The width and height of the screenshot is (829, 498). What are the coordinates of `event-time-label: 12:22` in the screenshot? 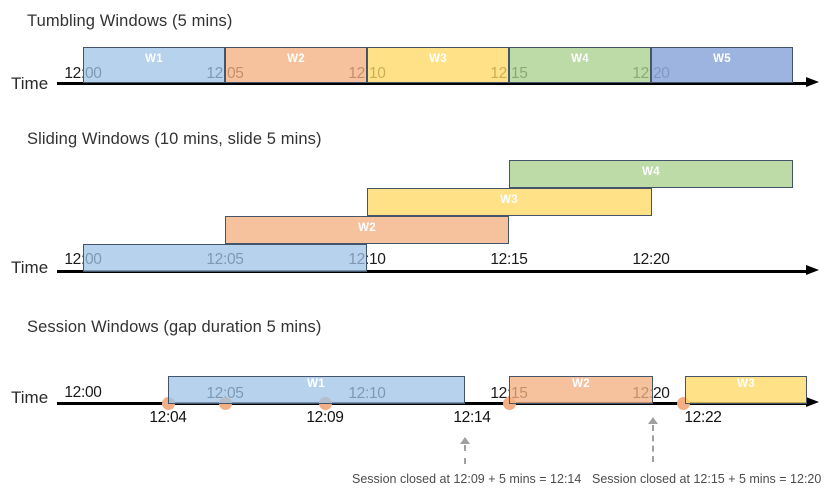 It's located at (703, 417).